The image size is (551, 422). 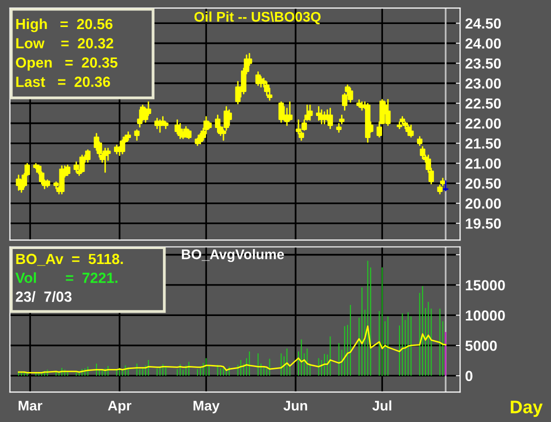 I want to click on y-tick-label: 21.50, so click(x=483, y=143).